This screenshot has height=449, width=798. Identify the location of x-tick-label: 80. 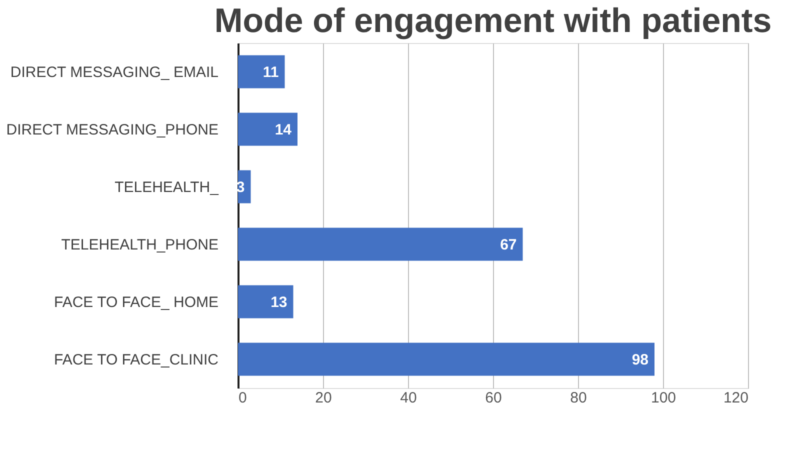
(578, 398).